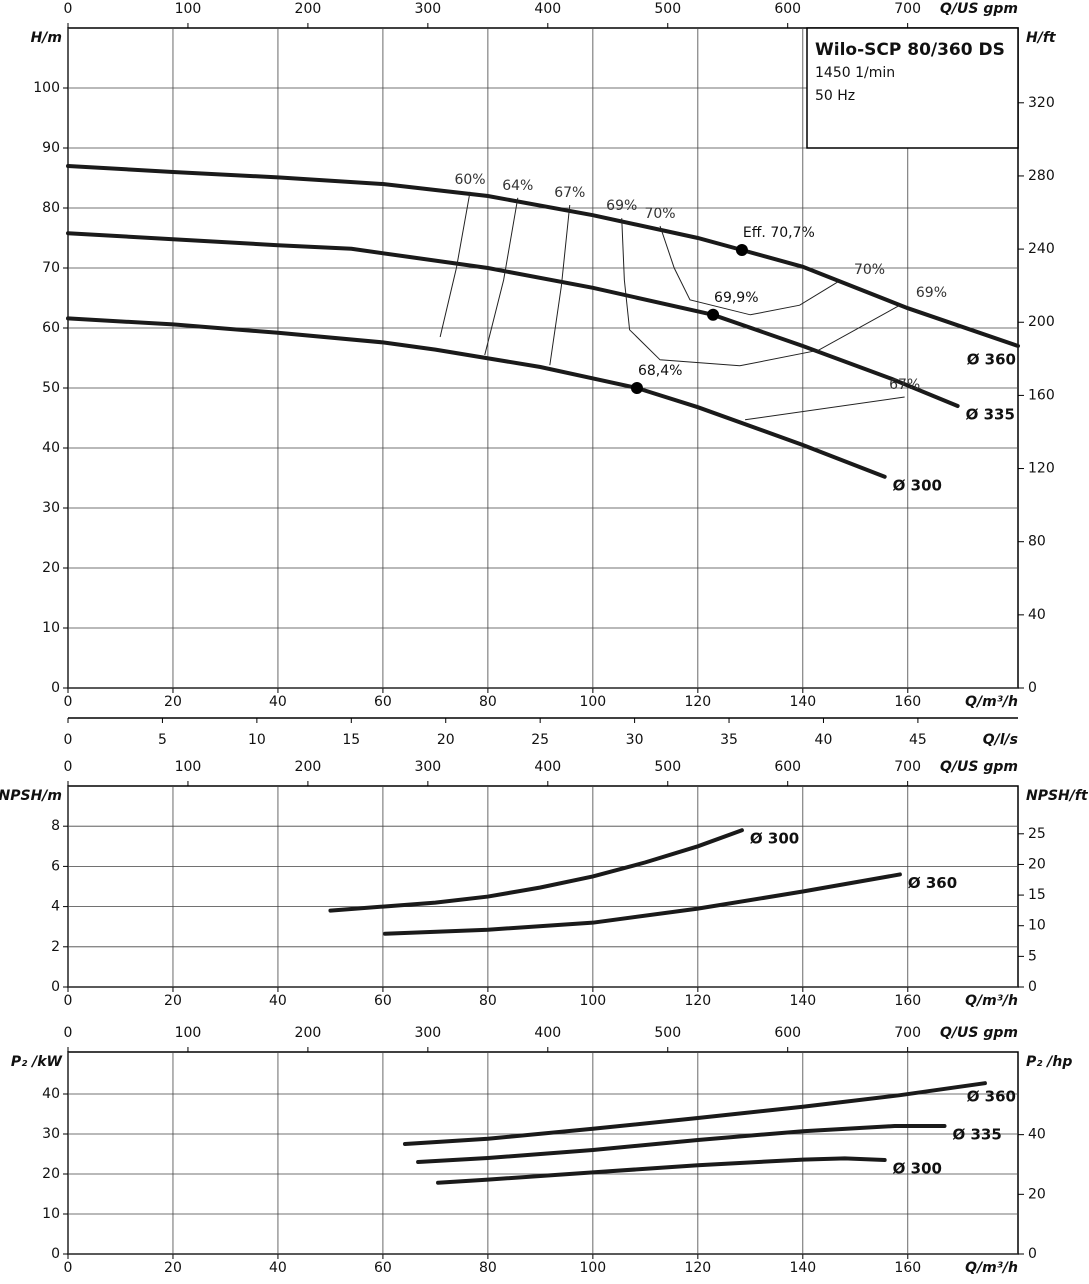 The image size is (1089, 1284). I want to click on y-tick-label: 100, so click(46, 88).